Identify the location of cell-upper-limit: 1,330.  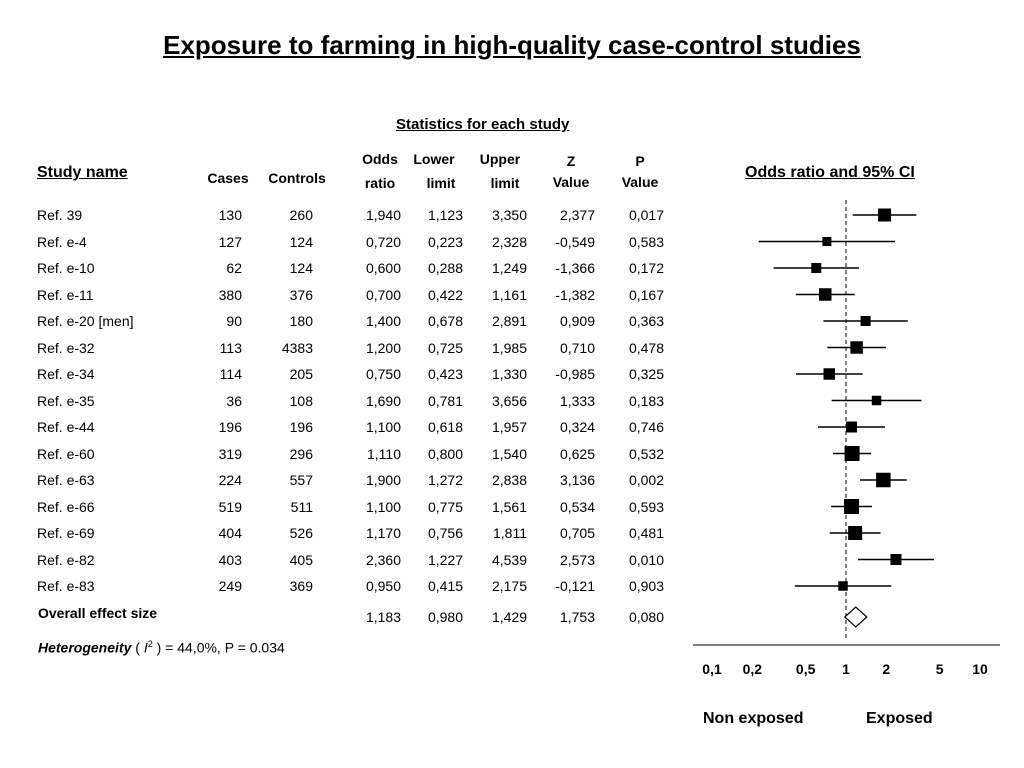
(509, 374).